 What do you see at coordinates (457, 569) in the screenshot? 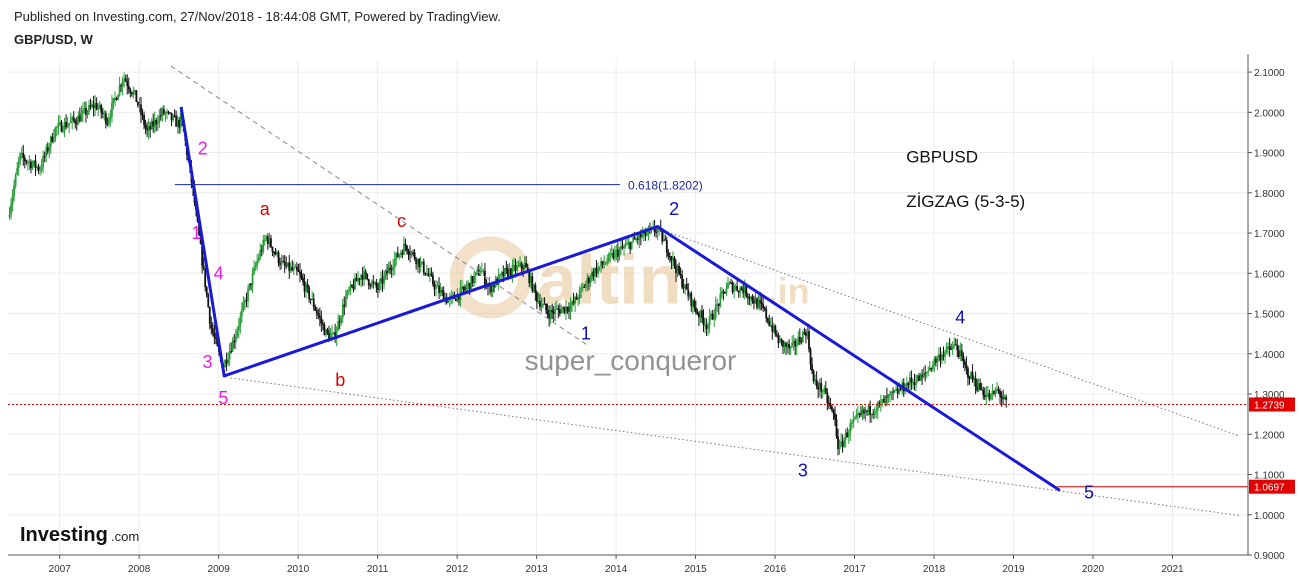
I see `x-tick-label: 2012` at bounding box center [457, 569].